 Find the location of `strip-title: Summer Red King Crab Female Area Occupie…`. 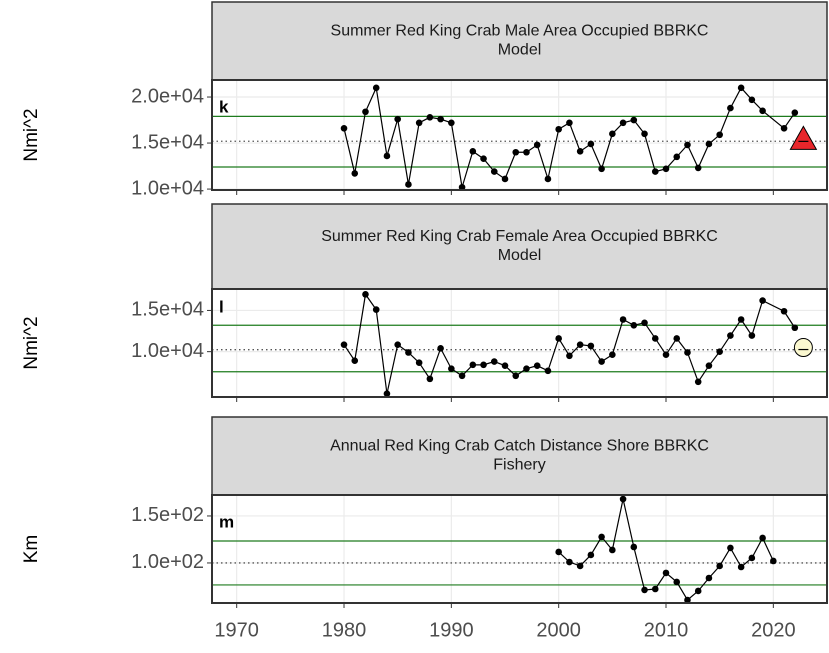

strip-title: Summer Red King Crab Female Area Occupie… is located at coordinates (519, 236).